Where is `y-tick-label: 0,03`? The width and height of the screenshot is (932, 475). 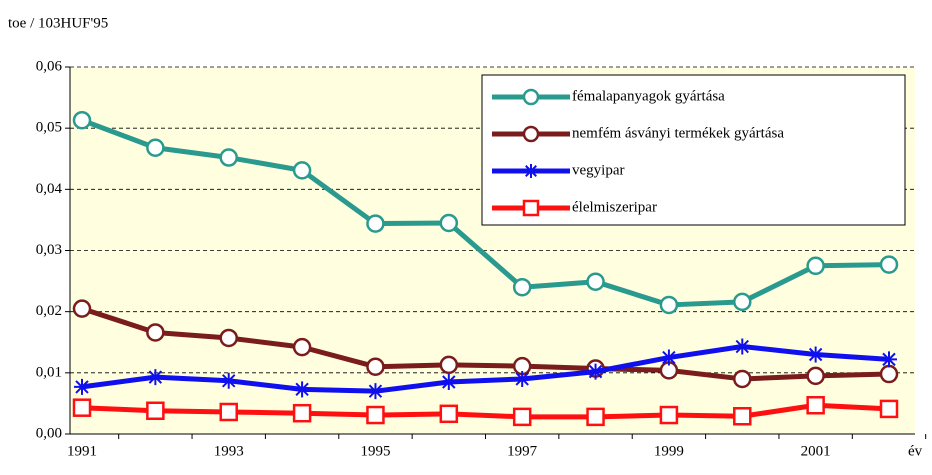
y-tick-label: 0,03 is located at coordinates (49, 250).